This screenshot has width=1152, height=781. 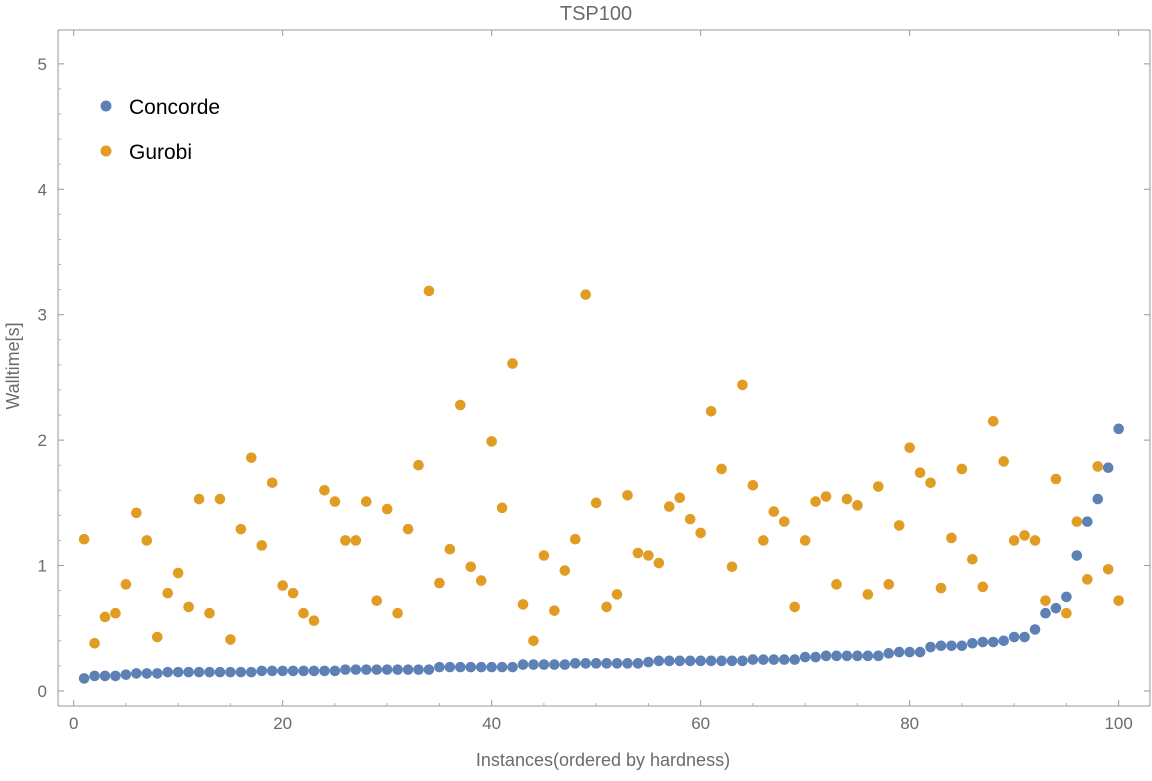 I want to click on x-tick-label: 60, so click(x=700, y=723).